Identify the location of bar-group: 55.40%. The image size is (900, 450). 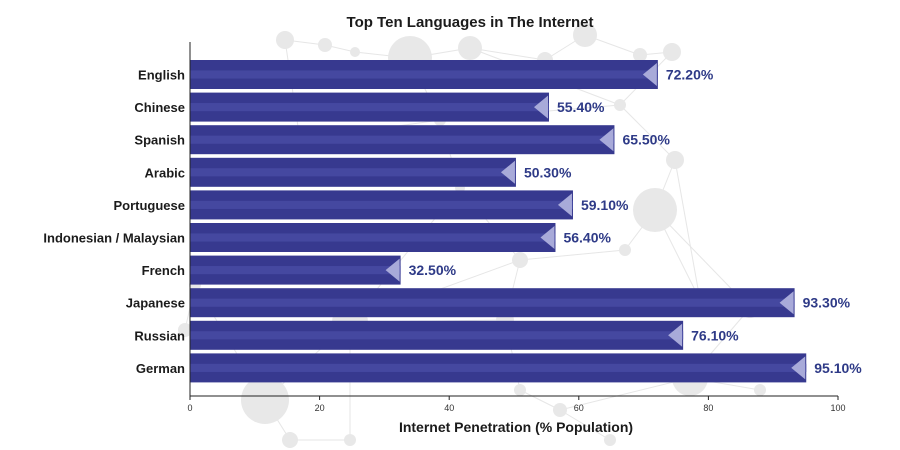
(397, 107).